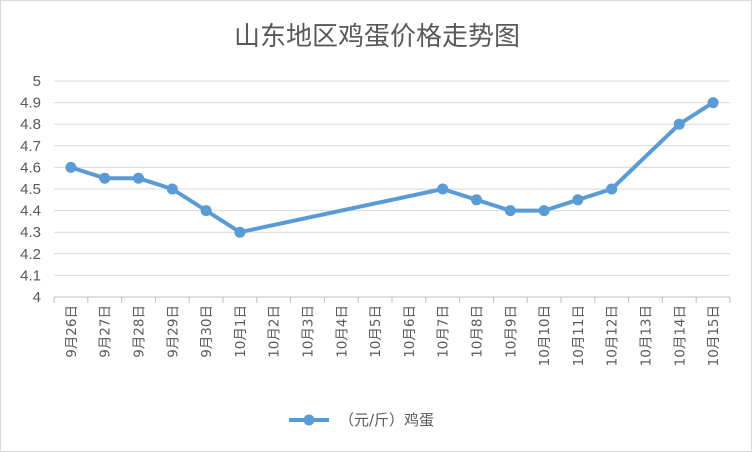 This screenshot has height=453, width=752. Describe the element at coordinates (30, 211) in the screenshot. I see `y-tick-label: 4.4` at that location.